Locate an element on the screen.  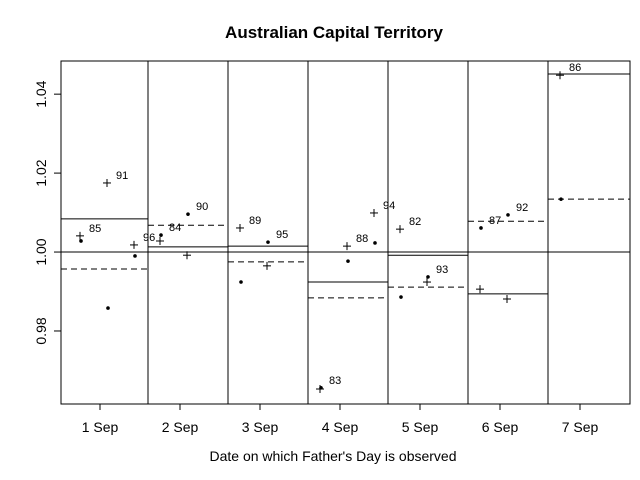
x-tick-label: 3 Sep is located at coordinates (260, 427).